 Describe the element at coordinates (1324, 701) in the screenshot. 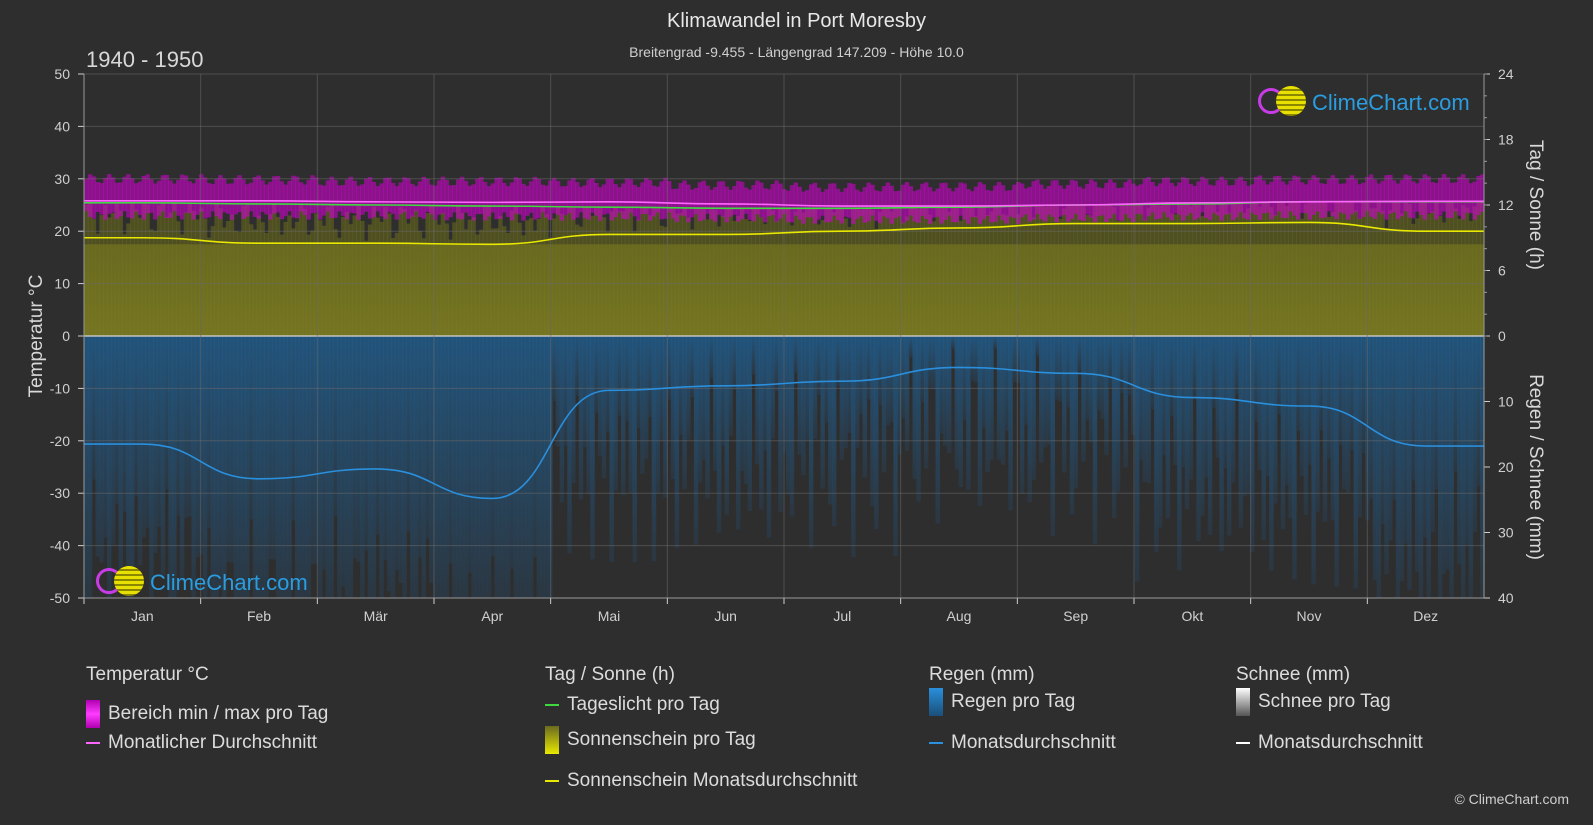

I see `legend-label: Schnee pro Tag` at that location.